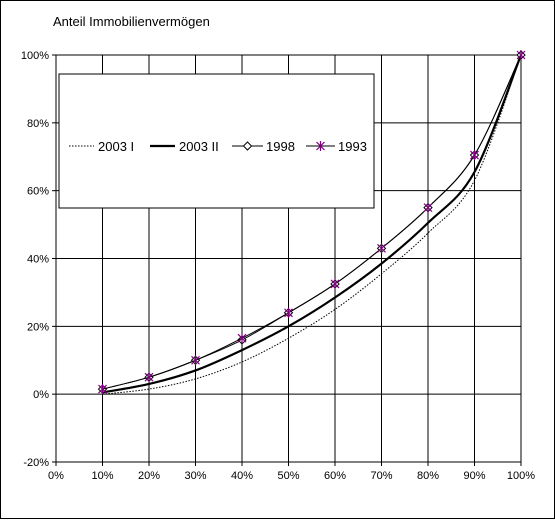  Describe the element at coordinates (38, 124) in the screenshot. I see `y-tick-label: 80%` at that location.